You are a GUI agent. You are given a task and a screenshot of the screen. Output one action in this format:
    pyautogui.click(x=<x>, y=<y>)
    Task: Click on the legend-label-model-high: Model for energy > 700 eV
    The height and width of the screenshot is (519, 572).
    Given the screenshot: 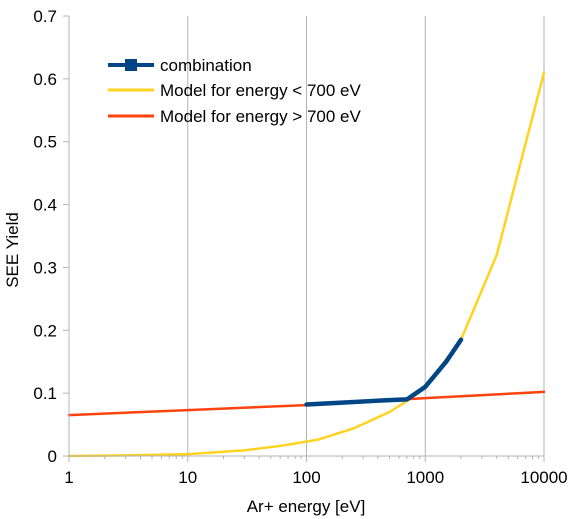 What is the action you would take?
    pyautogui.click(x=260, y=116)
    